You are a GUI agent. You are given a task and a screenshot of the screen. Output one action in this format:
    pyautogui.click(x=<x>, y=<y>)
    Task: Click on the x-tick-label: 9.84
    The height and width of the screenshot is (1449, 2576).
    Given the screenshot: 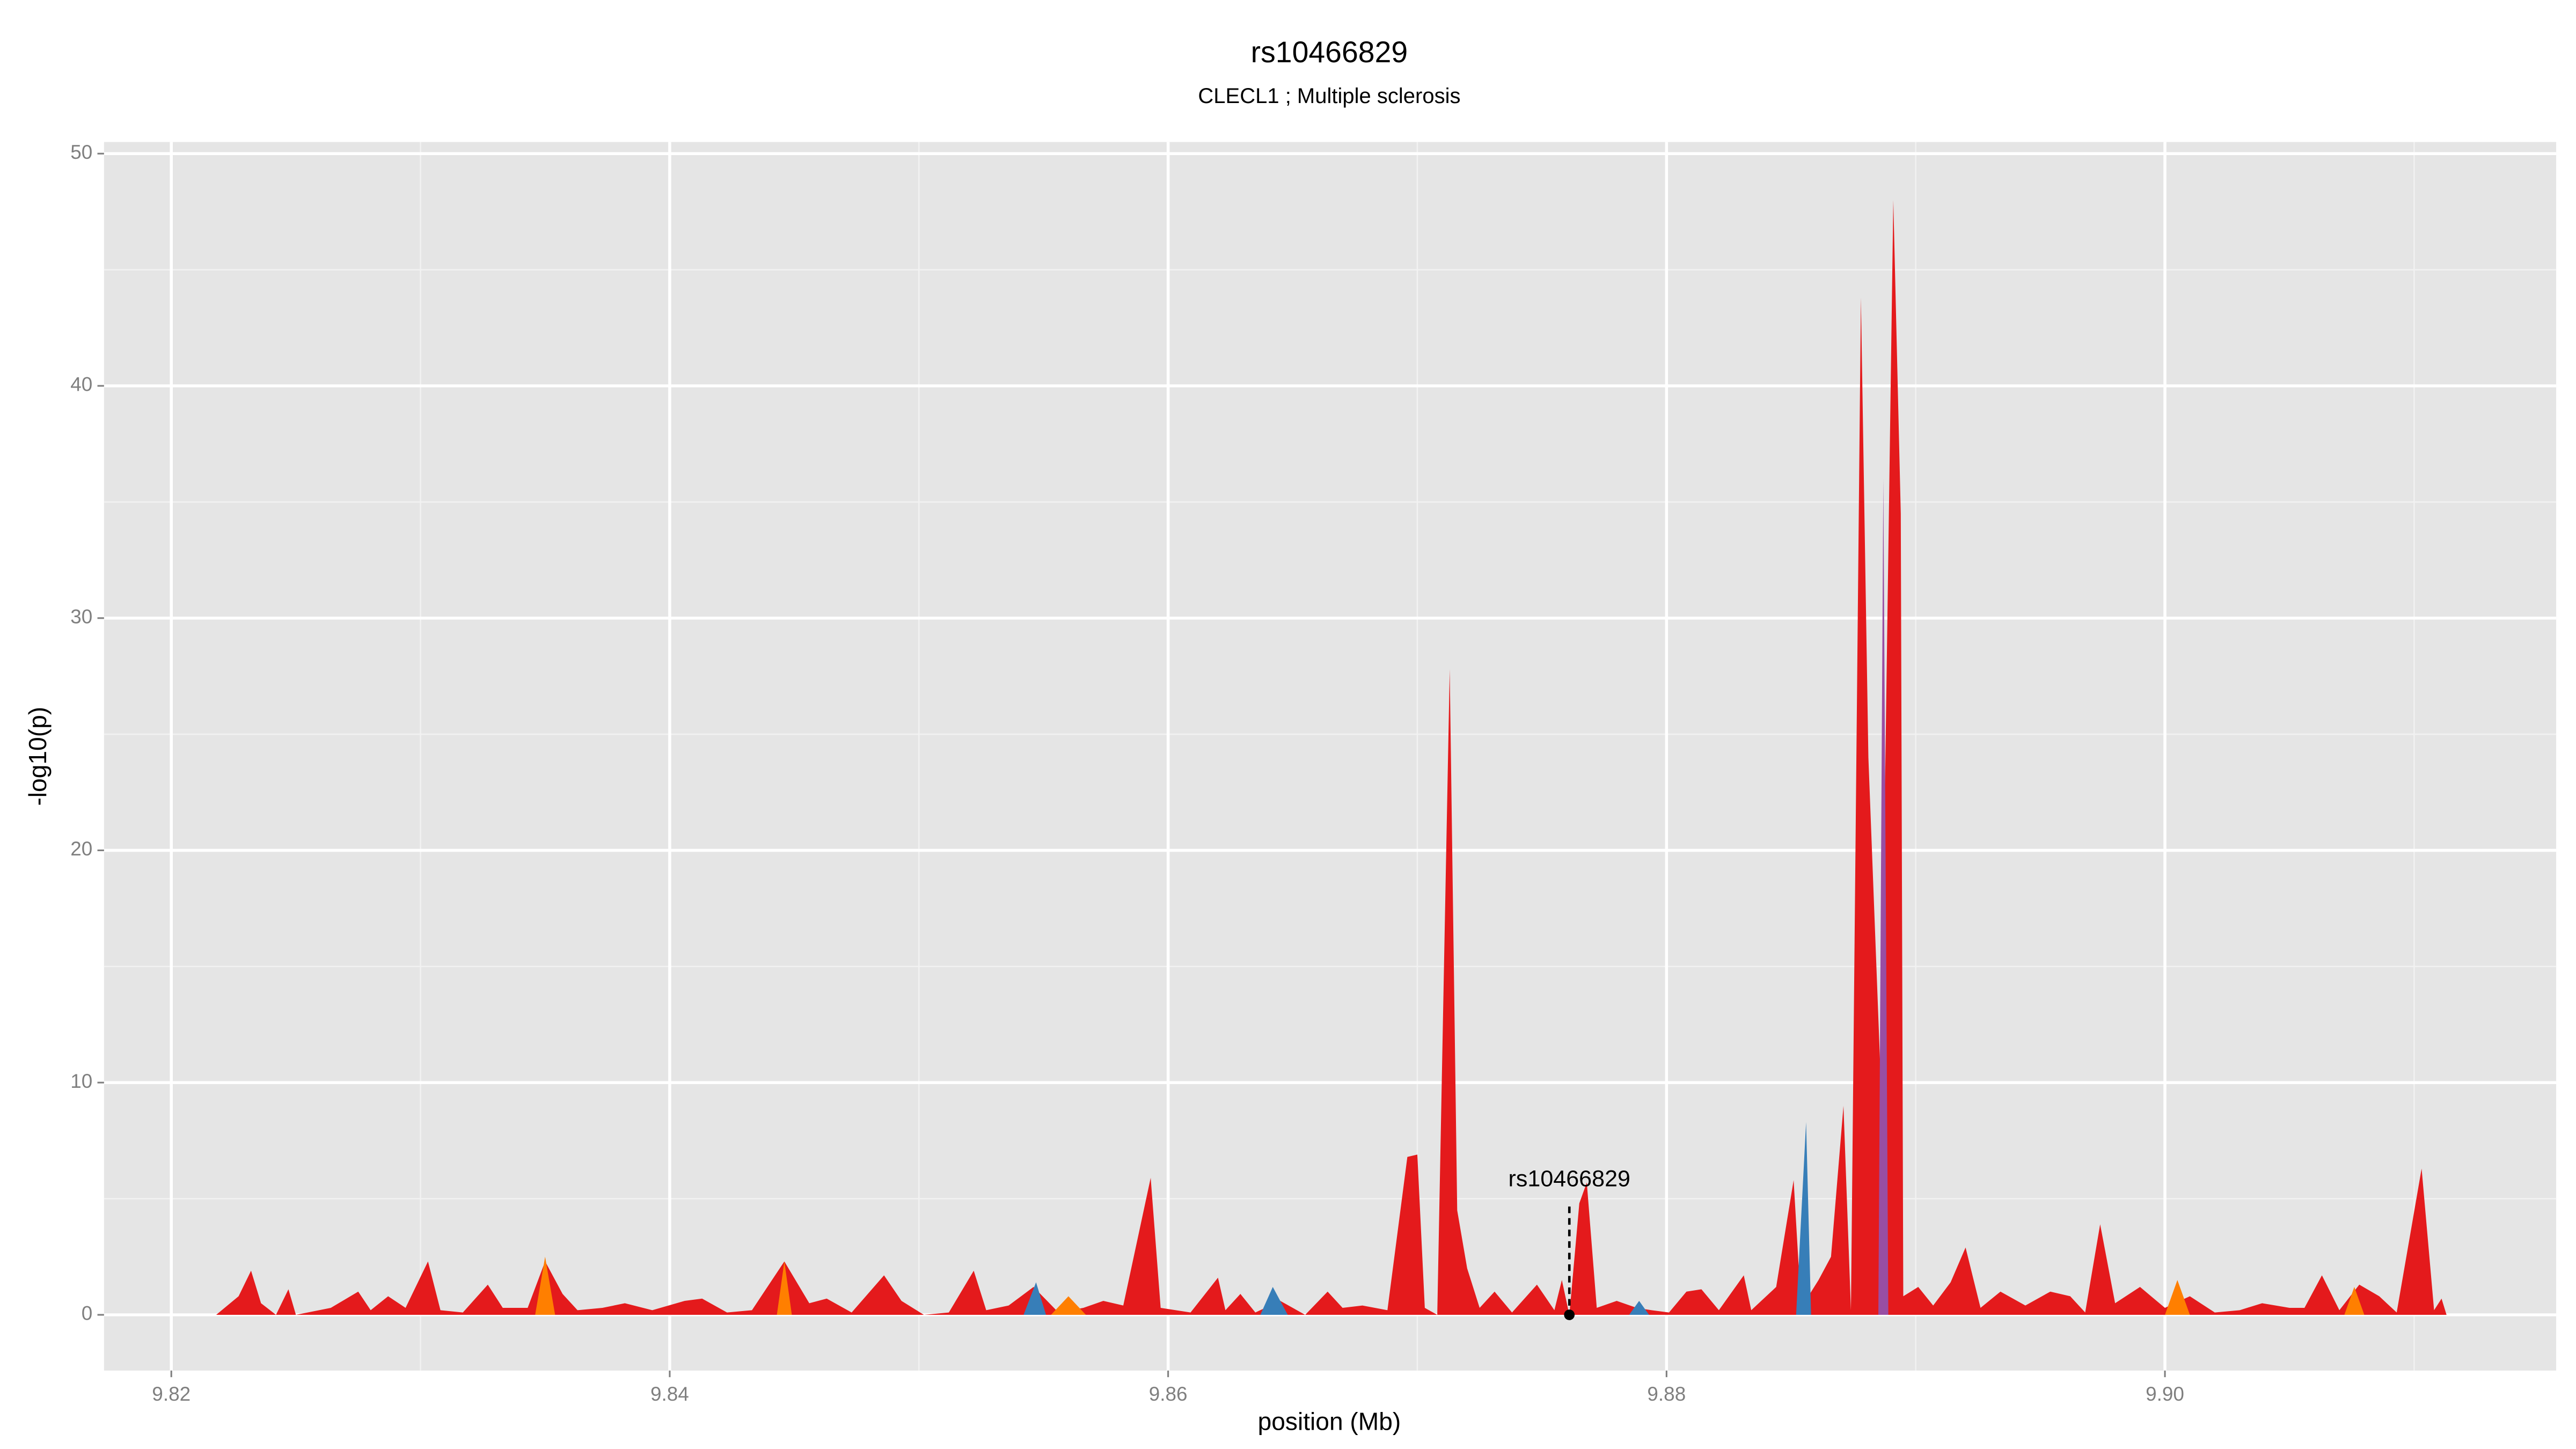 What is the action you would take?
    pyautogui.click(x=669, y=1394)
    